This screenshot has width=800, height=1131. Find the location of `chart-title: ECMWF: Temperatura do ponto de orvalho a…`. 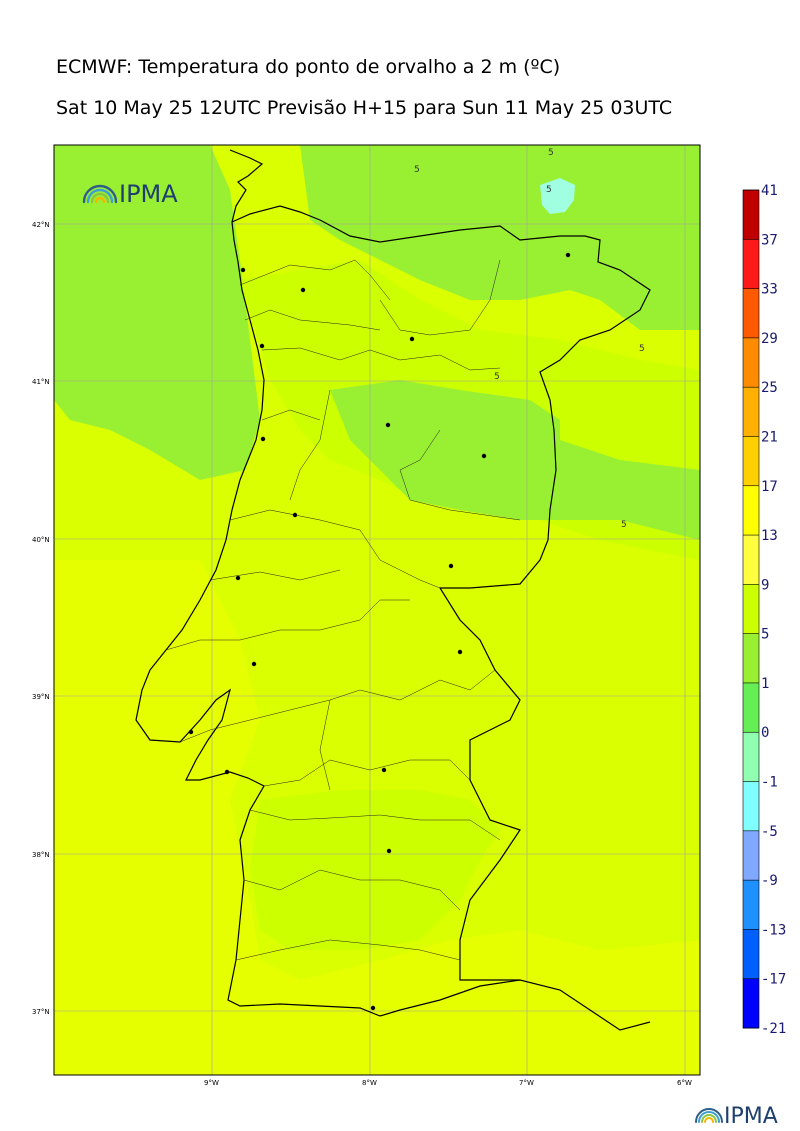

chart-title: ECMWF: Temperatura do ponto de orvalho a… is located at coordinates (308, 67).